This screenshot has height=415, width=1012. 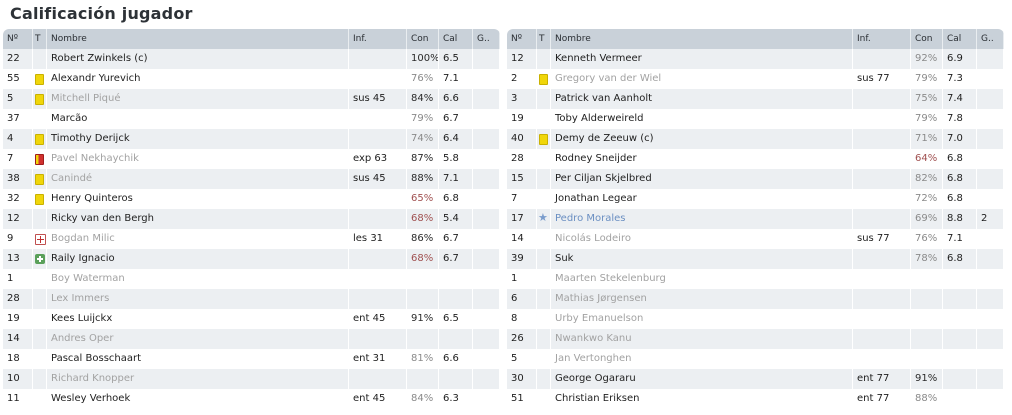 I want to click on table-row: 14 Andres Oper, so click(x=251, y=339).